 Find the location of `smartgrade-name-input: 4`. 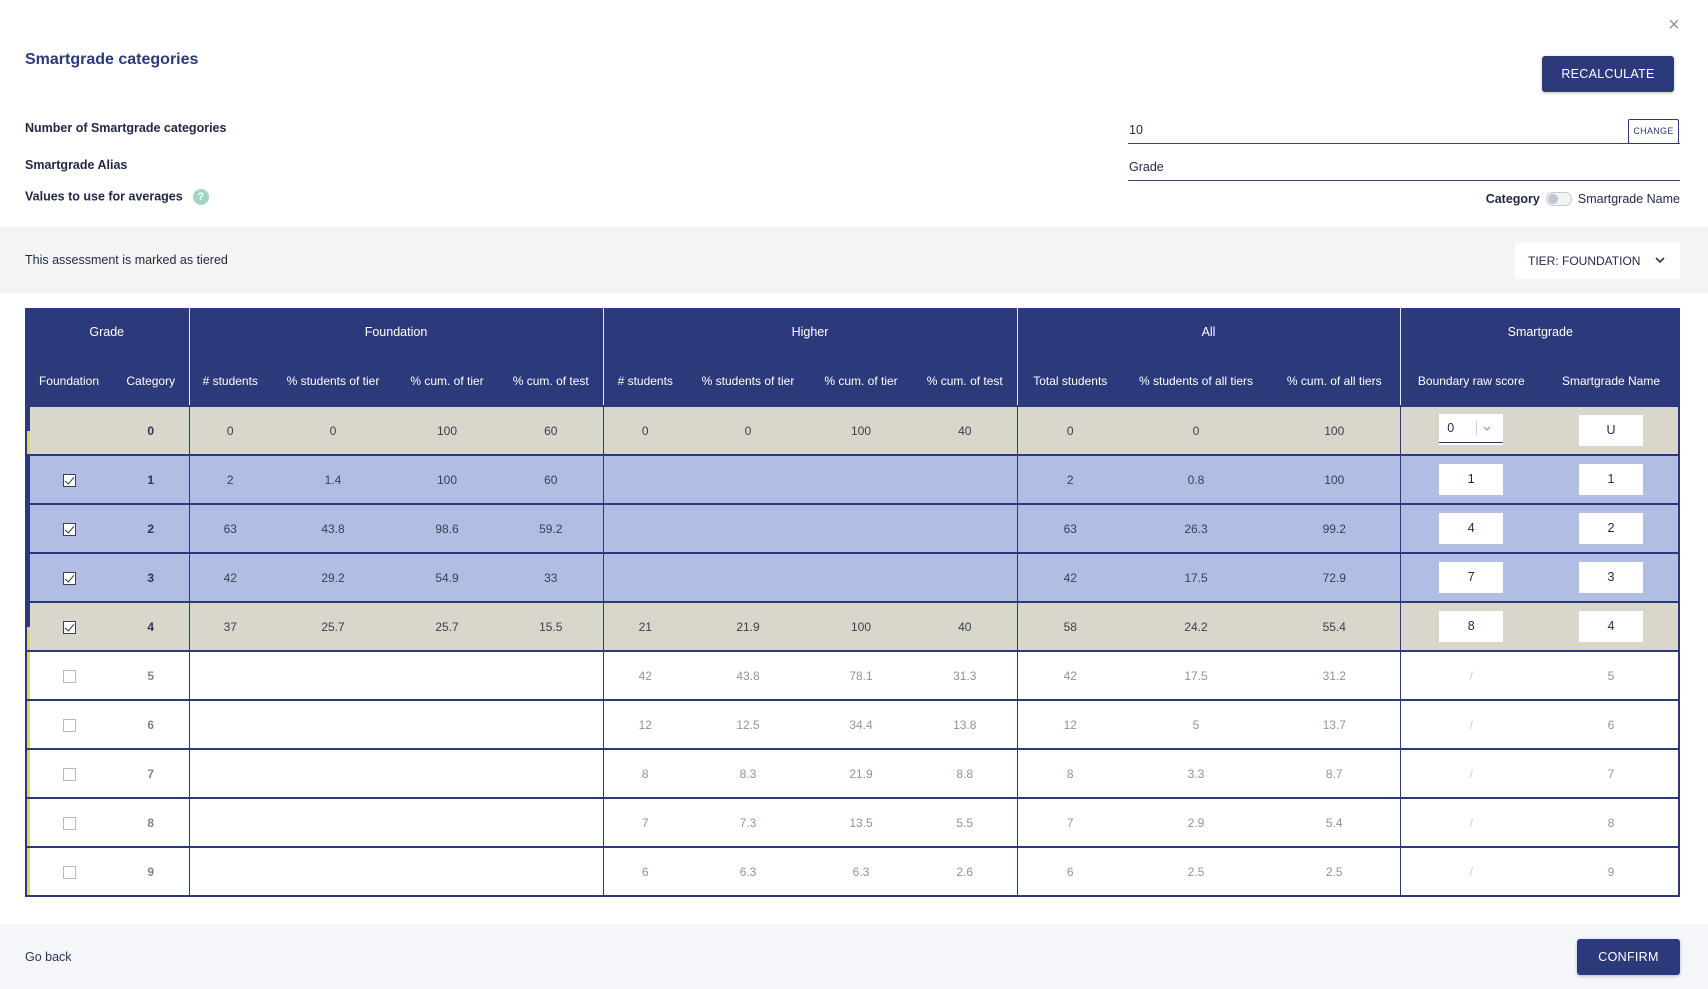

smartgrade-name-input: 4 is located at coordinates (1611, 626).